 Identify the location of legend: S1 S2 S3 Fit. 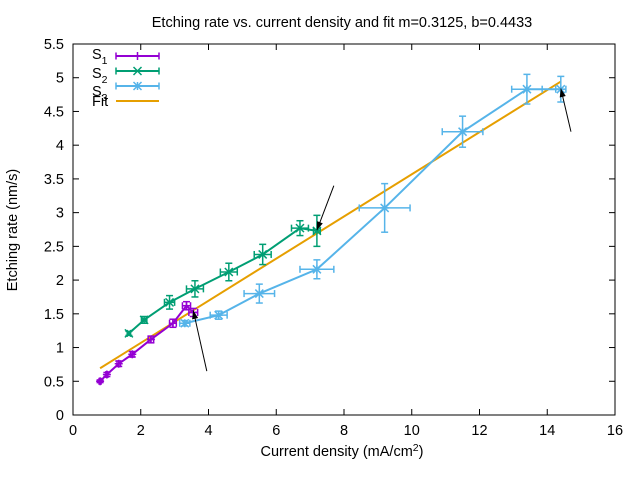
(126, 78).